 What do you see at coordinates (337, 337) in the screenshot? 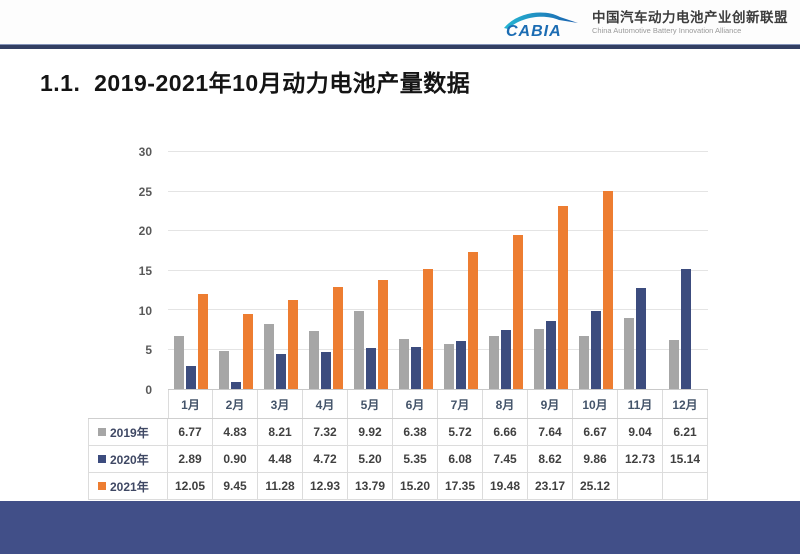
I see `bar-2021年-4月` at bounding box center [337, 337].